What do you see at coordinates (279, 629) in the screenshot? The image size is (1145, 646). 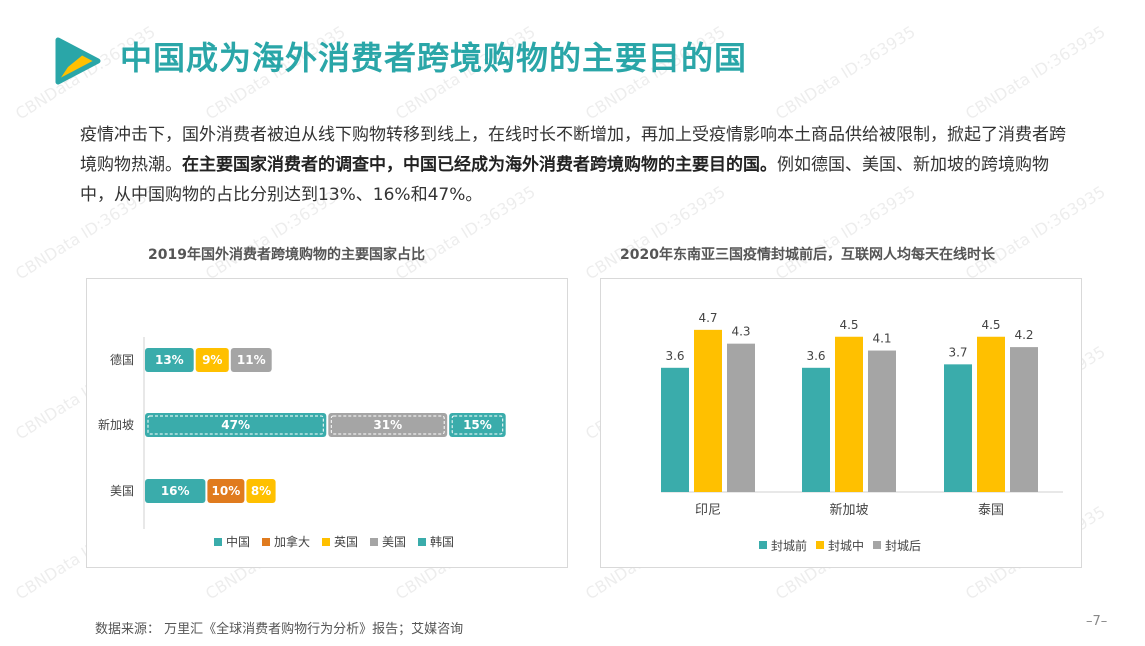 I see `data-source: 数据来源： 万里汇《全球消费者购物行为分析》报告；艾媒咨询` at bounding box center [279, 629].